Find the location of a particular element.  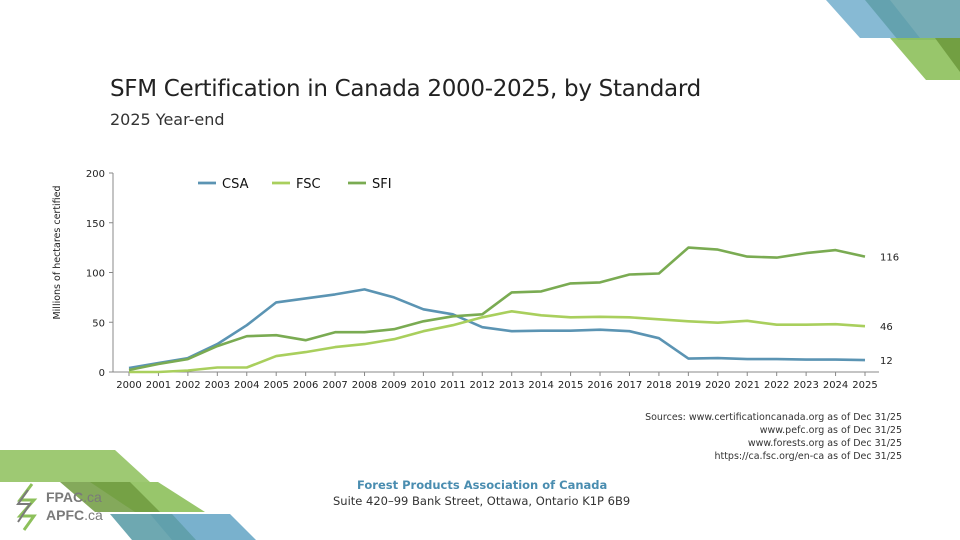

source-line: https://ca.fsc.org/en-ca as of Dec 31/25 is located at coordinates (808, 456).